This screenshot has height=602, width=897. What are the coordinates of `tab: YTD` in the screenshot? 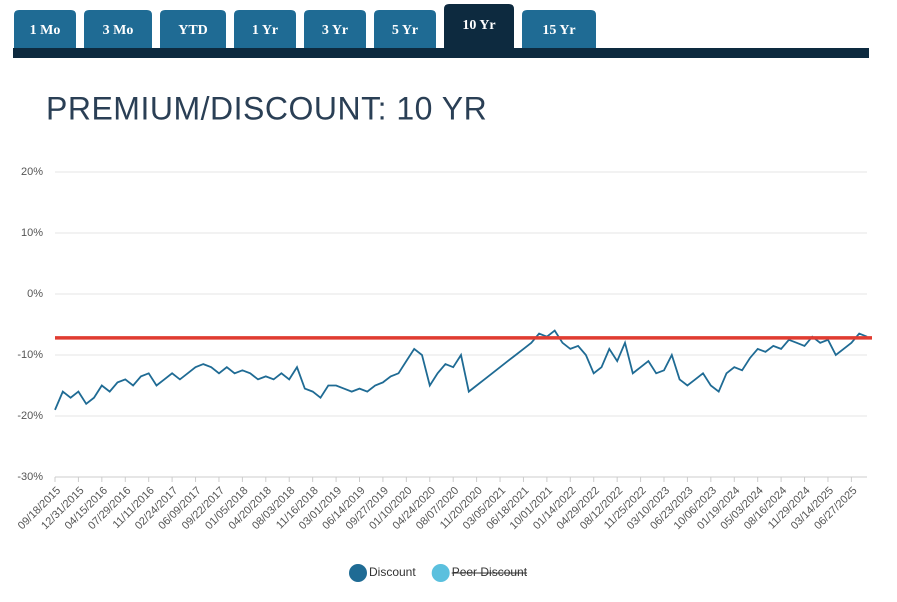 It's located at (193, 29).